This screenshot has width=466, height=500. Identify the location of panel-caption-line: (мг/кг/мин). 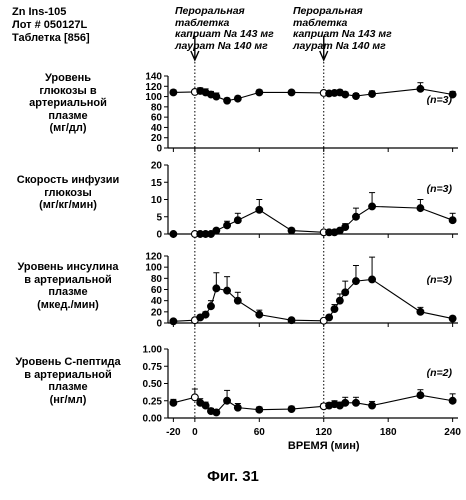
(68, 205).